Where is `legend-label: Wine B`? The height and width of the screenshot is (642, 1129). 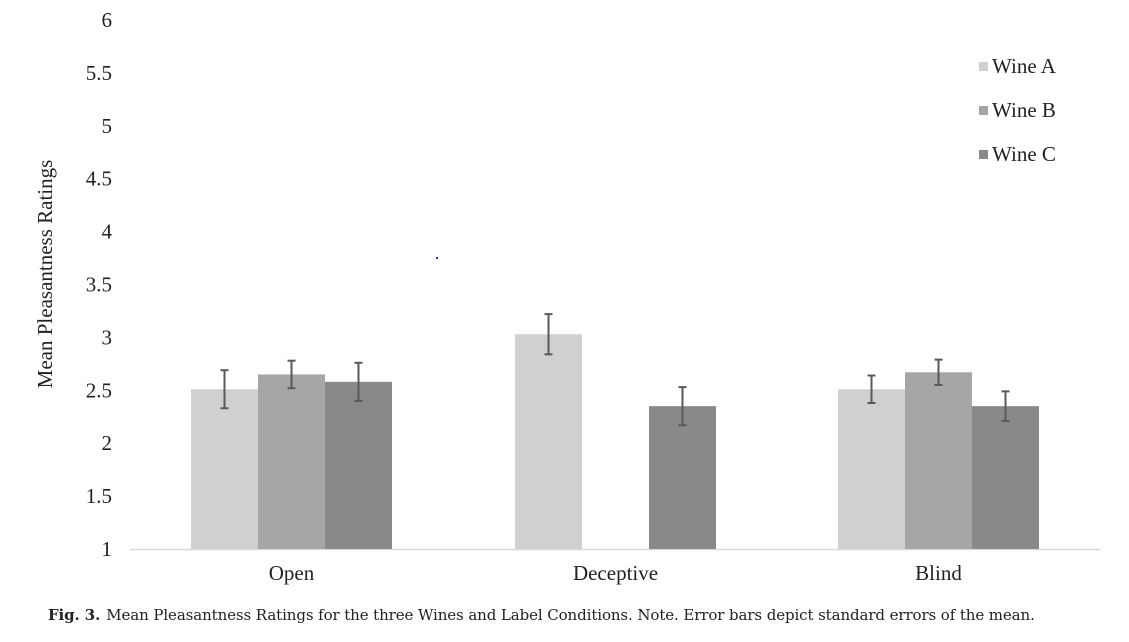
legend-label: Wine B is located at coordinates (1024, 110).